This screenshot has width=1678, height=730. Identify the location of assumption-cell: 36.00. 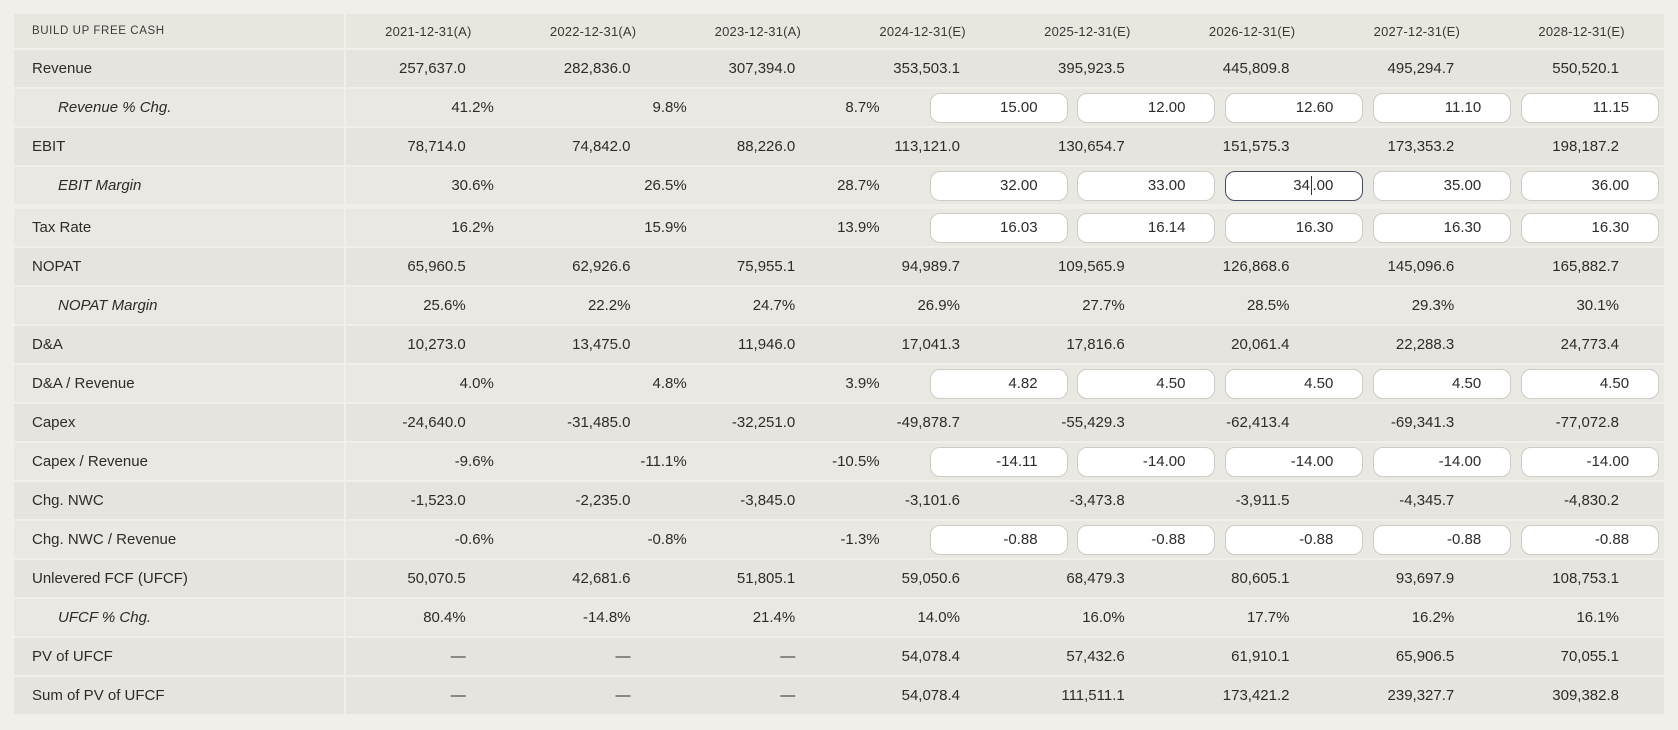
(1590, 185).